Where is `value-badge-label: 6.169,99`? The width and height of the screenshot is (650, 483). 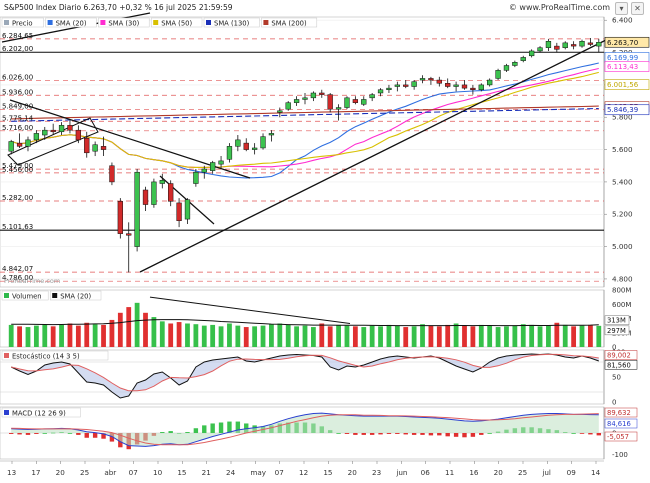
value-badge-label: 6.169,99 is located at coordinates (622, 58).